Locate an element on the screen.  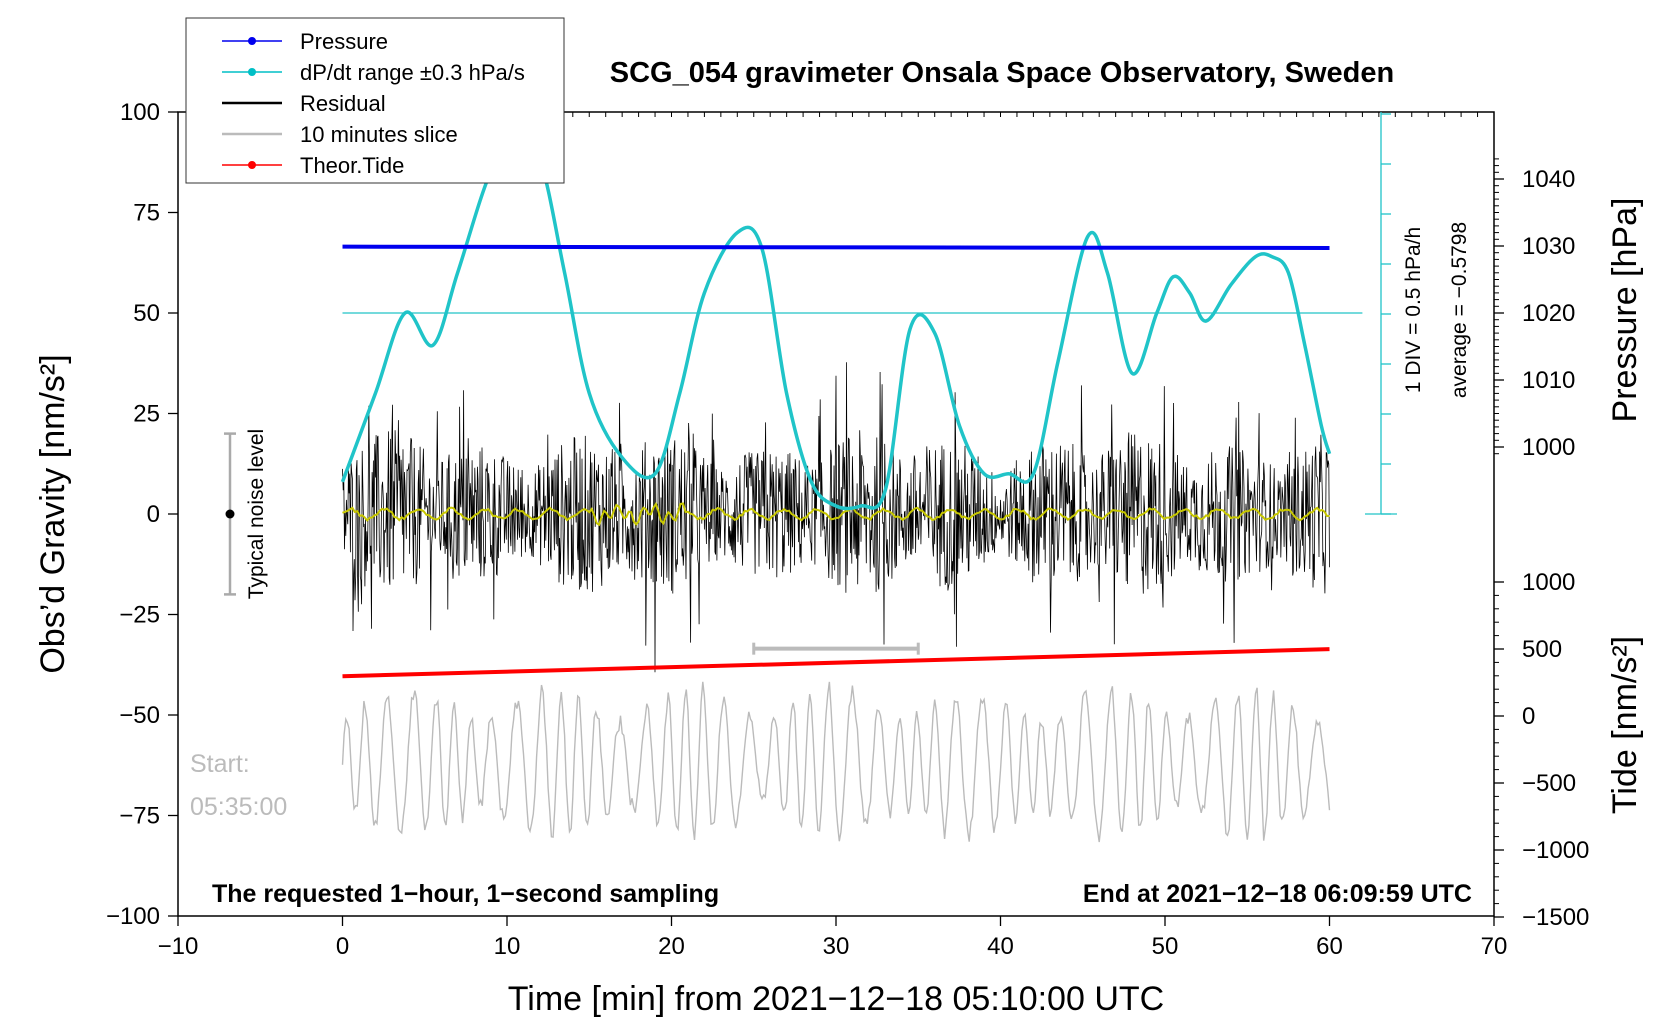
y-tick-label: 50 is located at coordinates (146, 313).